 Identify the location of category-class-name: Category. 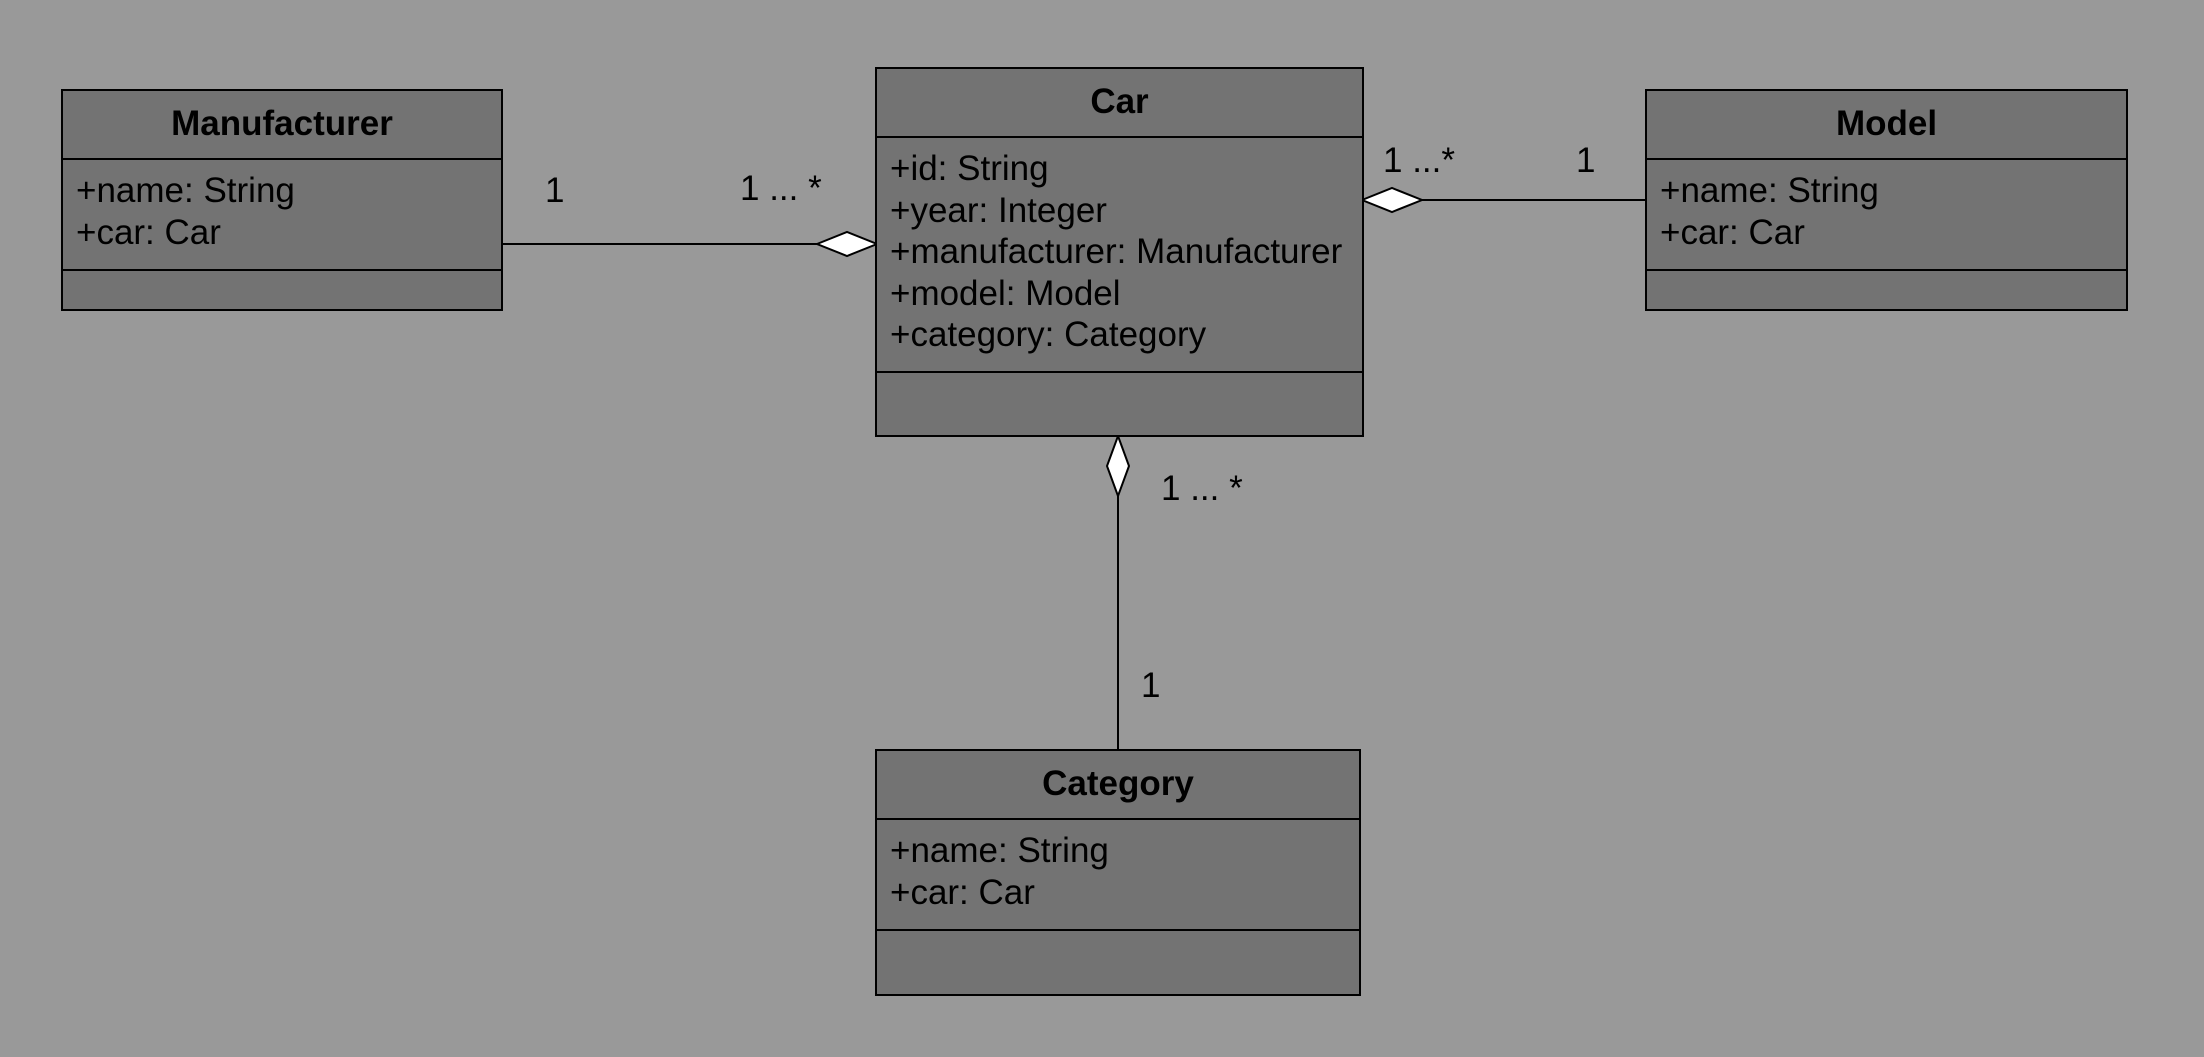
(1118, 785).